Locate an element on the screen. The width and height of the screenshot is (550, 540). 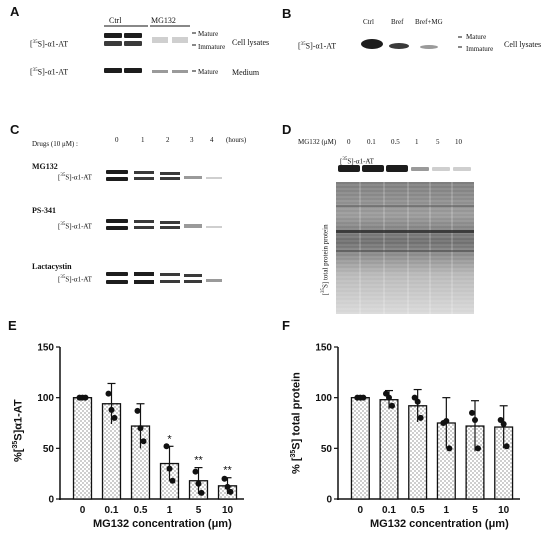
lane-ctrl-b: Ctrl is located at coordinates (368, 22).